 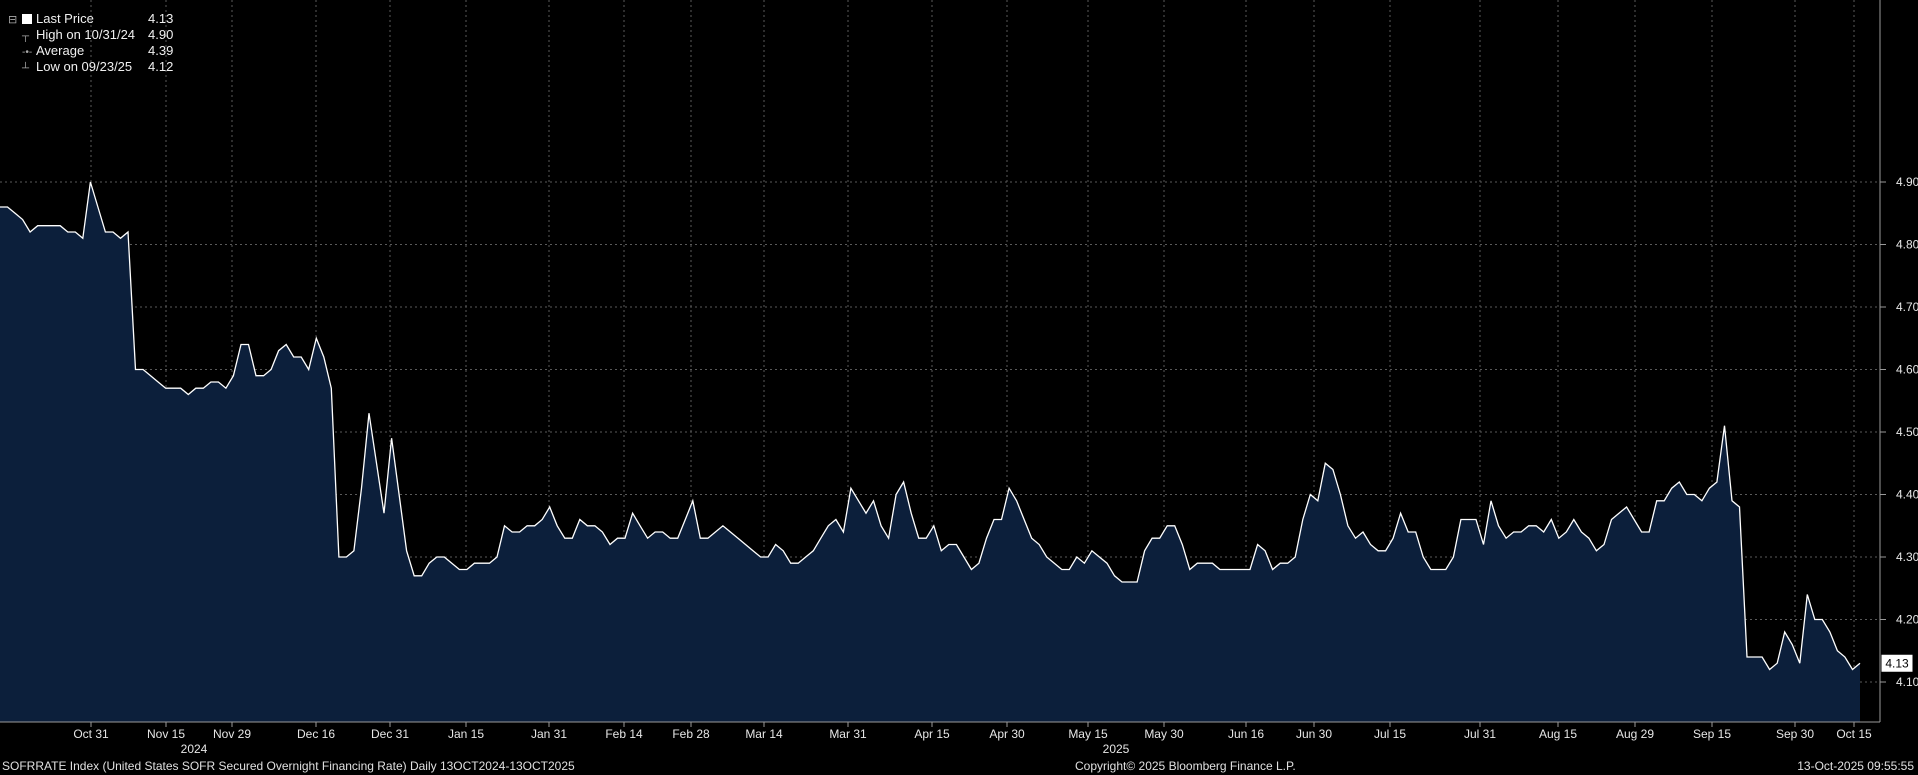 I want to click on low-marker-icon: ┴, so click(x=26, y=68).